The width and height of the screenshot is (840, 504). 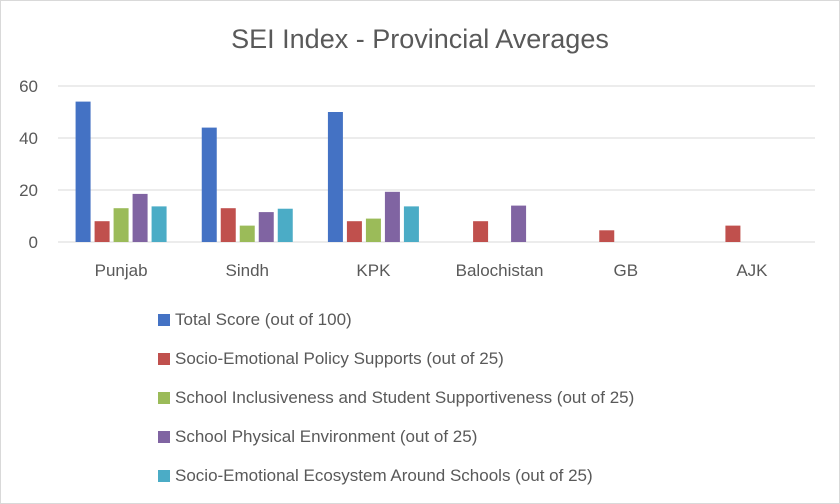 What do you see at coordinates (625, 270) in the screenshot?
I see `x-category-label: GB` at bounding box center [625, 270].